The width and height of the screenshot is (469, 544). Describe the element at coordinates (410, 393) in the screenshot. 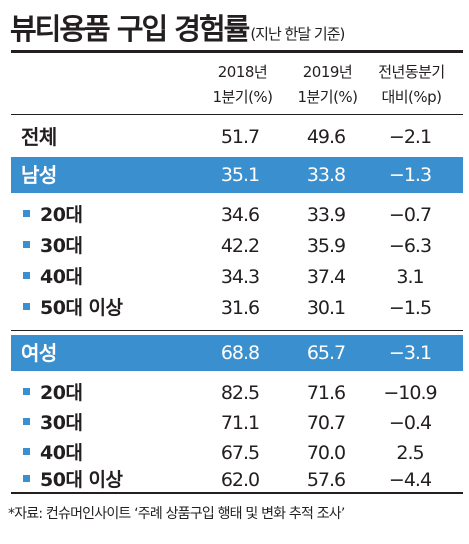

I see `cell-change: −10.9` at that location.